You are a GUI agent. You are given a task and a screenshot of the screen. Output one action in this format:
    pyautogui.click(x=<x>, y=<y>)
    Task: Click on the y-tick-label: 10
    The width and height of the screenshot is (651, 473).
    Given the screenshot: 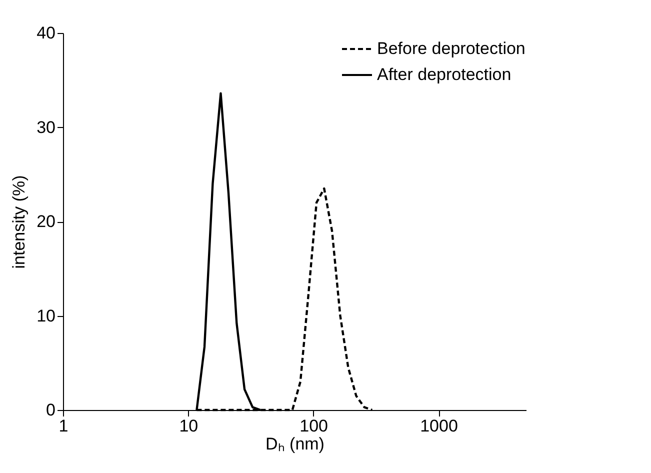 What is the action you would take?
    pyautogui.click(x=46, y=316)
    